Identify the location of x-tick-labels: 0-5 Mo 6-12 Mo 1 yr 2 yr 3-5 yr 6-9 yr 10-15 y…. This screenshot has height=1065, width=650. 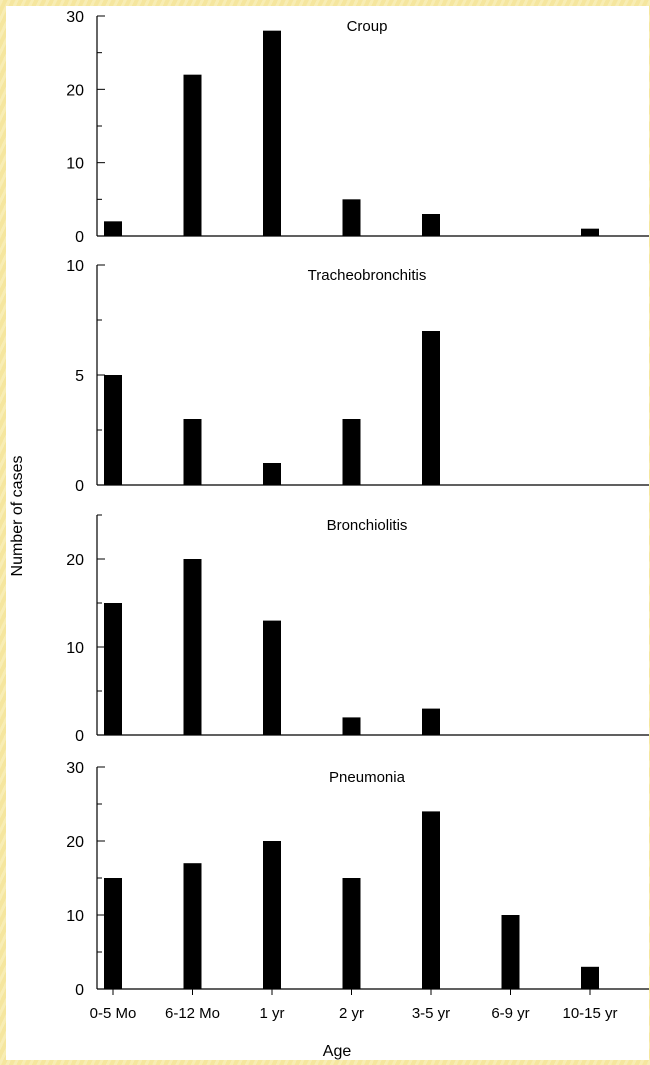
(354, 1013).